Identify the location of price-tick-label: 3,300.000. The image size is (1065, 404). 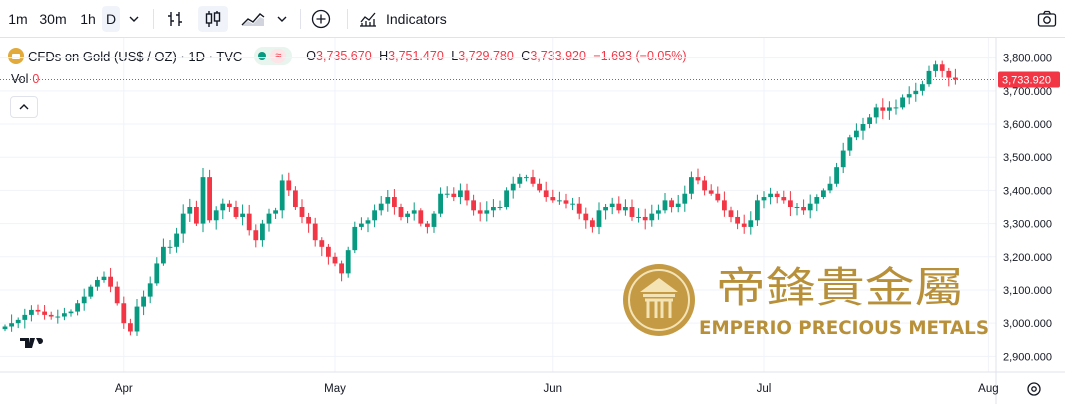
(1027, 225).